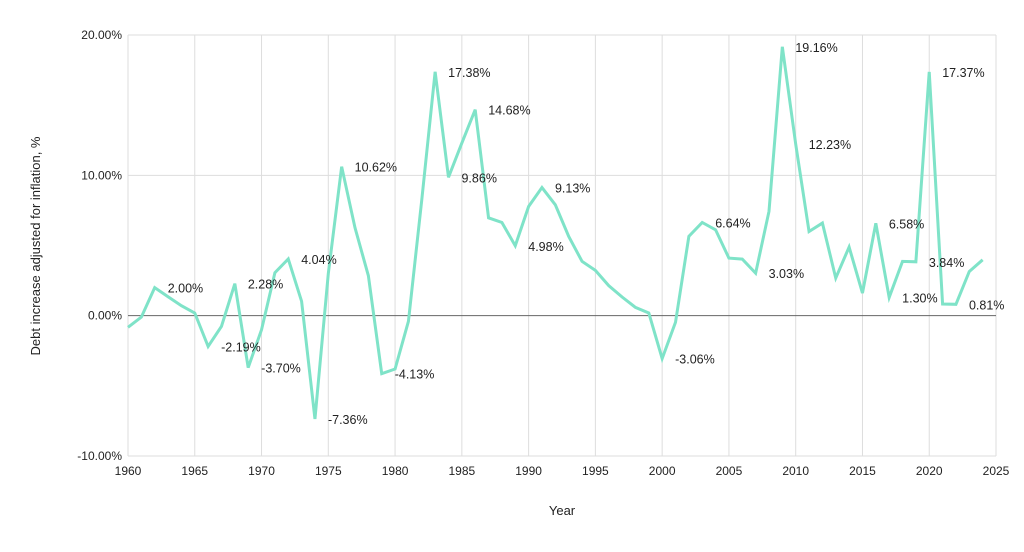 The height and width of the screenshot is (552, 1024). I want to click on x-tick-label: 1985, so click(461, 471).